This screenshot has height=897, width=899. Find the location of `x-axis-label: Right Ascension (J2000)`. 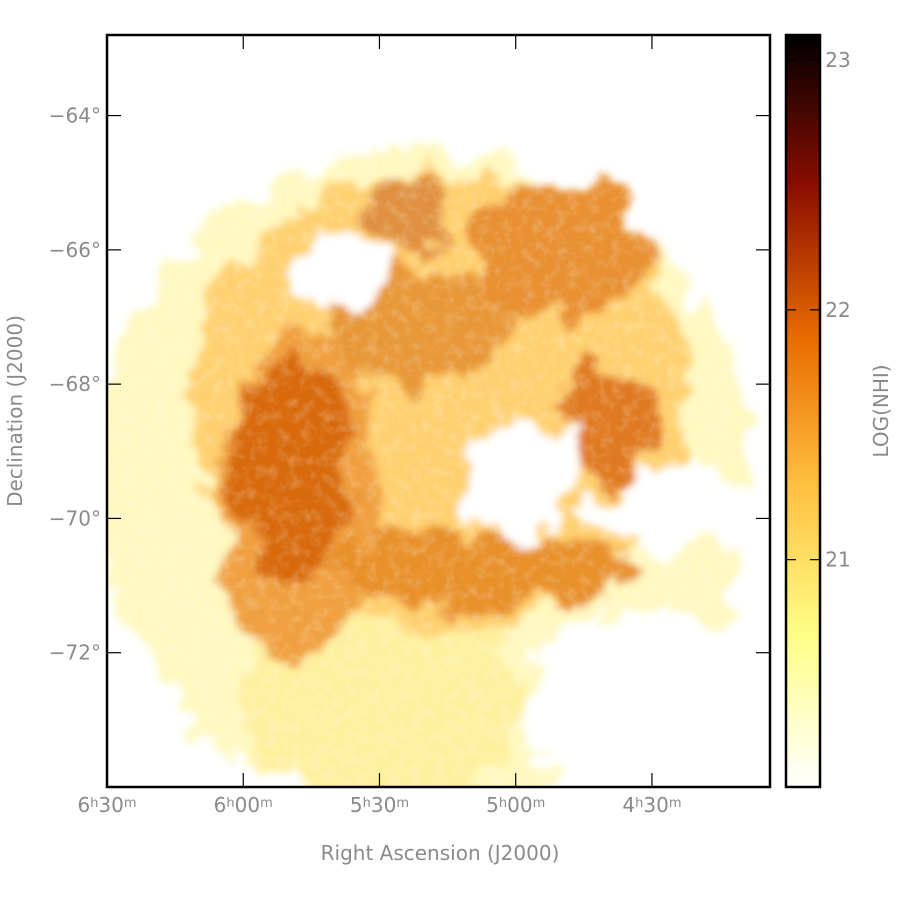

x-axis-label: Right Ascension (J2000) is located at coordinates (440, 853).